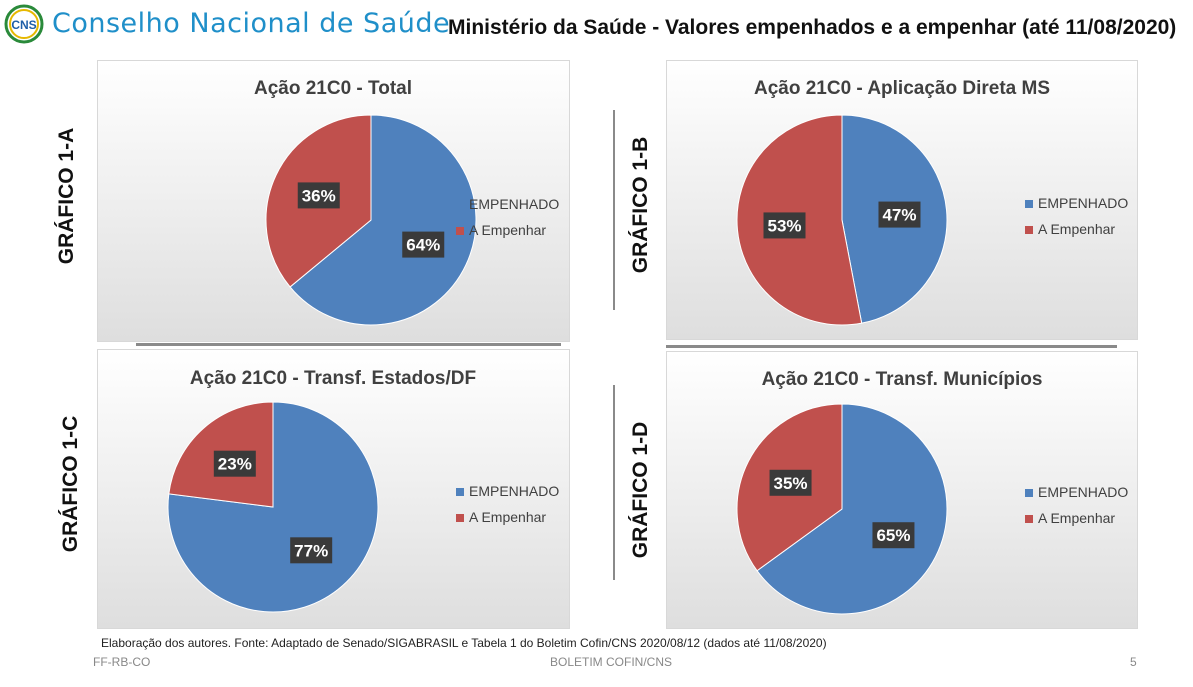  I want to click on horizontal-divider-right, so click(891, 346).